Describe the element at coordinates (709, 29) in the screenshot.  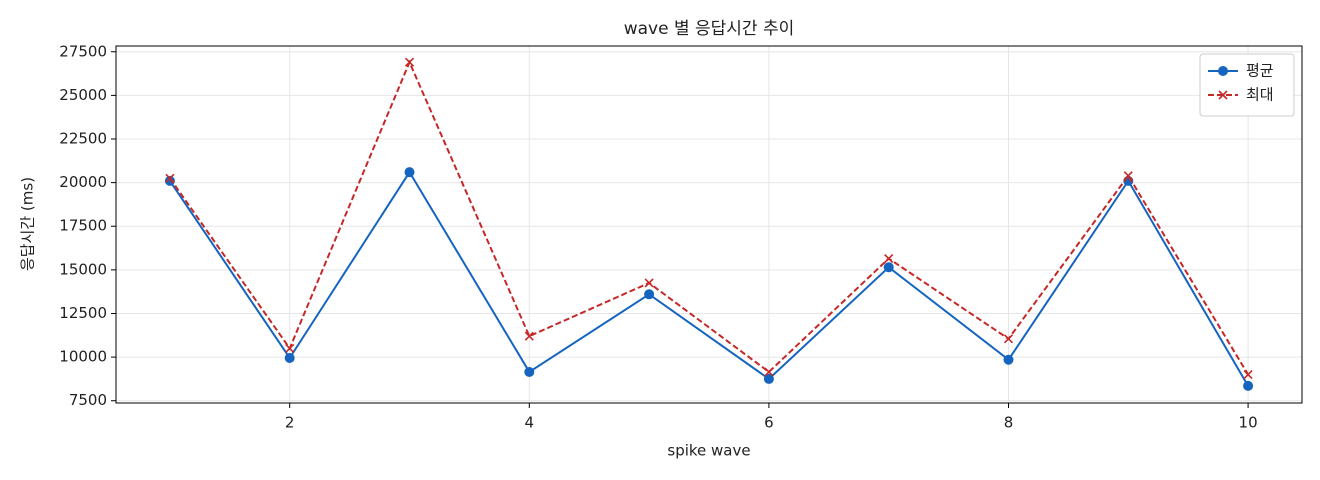
I see `chart-title: wave 별 응답시간 추이` at that location.